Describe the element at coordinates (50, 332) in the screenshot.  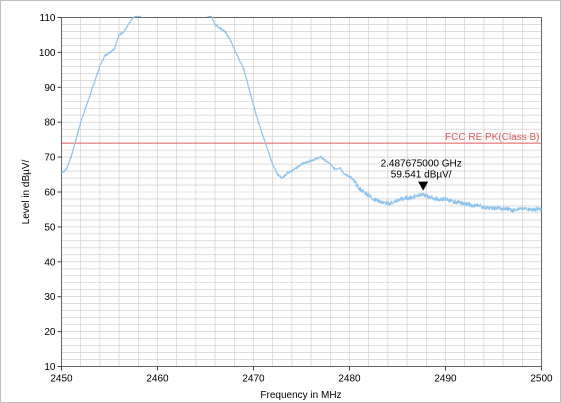
I see `y-tick-label: 20` at that location.